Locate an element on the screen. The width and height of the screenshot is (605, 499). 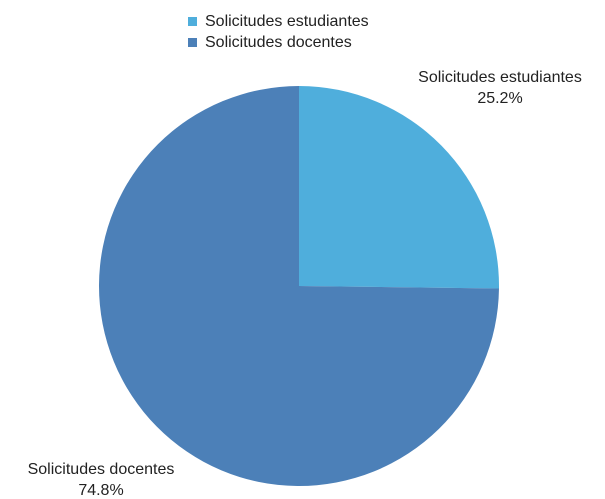
slice-label-estudiantes: Solicitudes estudiantes is located at coordinates (500, 77).